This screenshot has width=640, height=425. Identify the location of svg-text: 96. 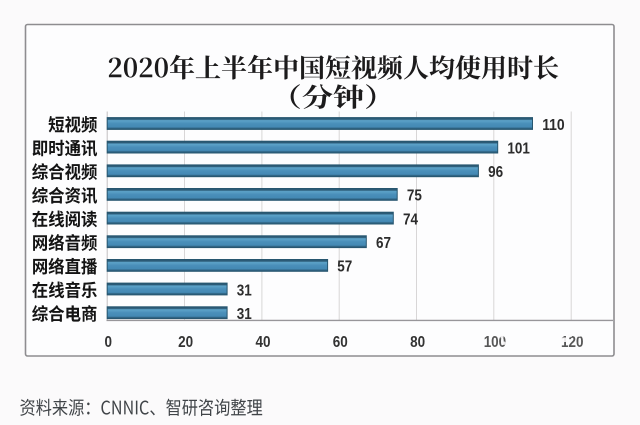
(495, 172).